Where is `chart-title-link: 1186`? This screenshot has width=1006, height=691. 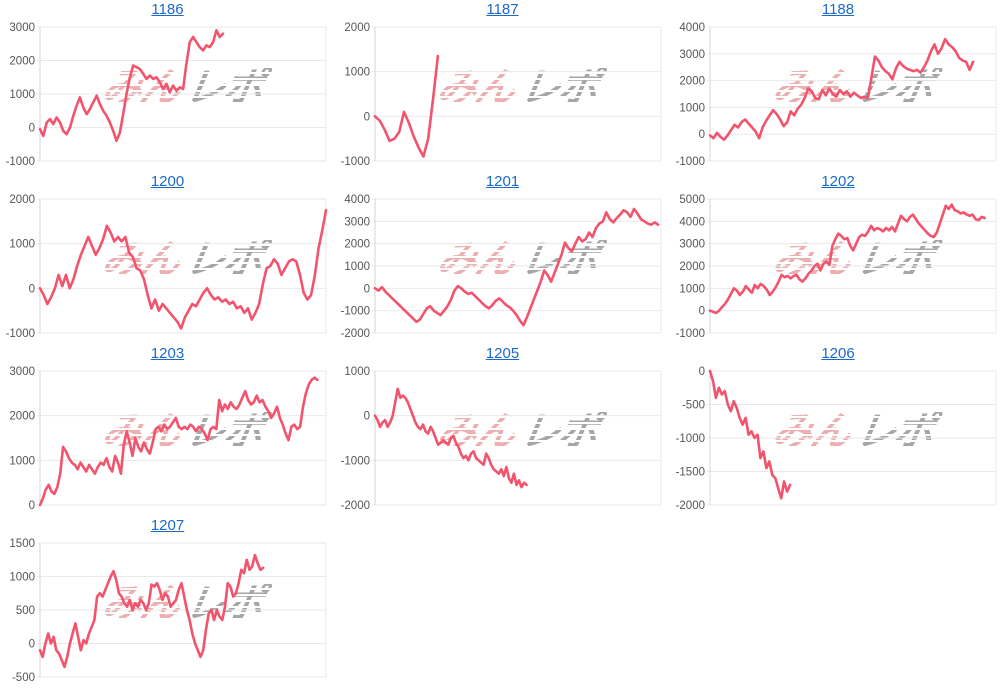 chart-title-link: 1186 is located at coordinates (167, 9).